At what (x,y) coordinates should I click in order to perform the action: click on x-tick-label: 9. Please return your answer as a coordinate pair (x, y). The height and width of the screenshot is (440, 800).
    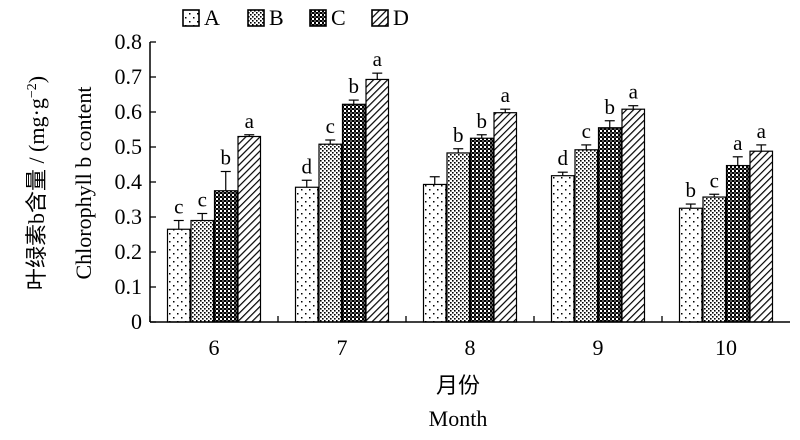
    Looking at the image, I should click on (598, 347).